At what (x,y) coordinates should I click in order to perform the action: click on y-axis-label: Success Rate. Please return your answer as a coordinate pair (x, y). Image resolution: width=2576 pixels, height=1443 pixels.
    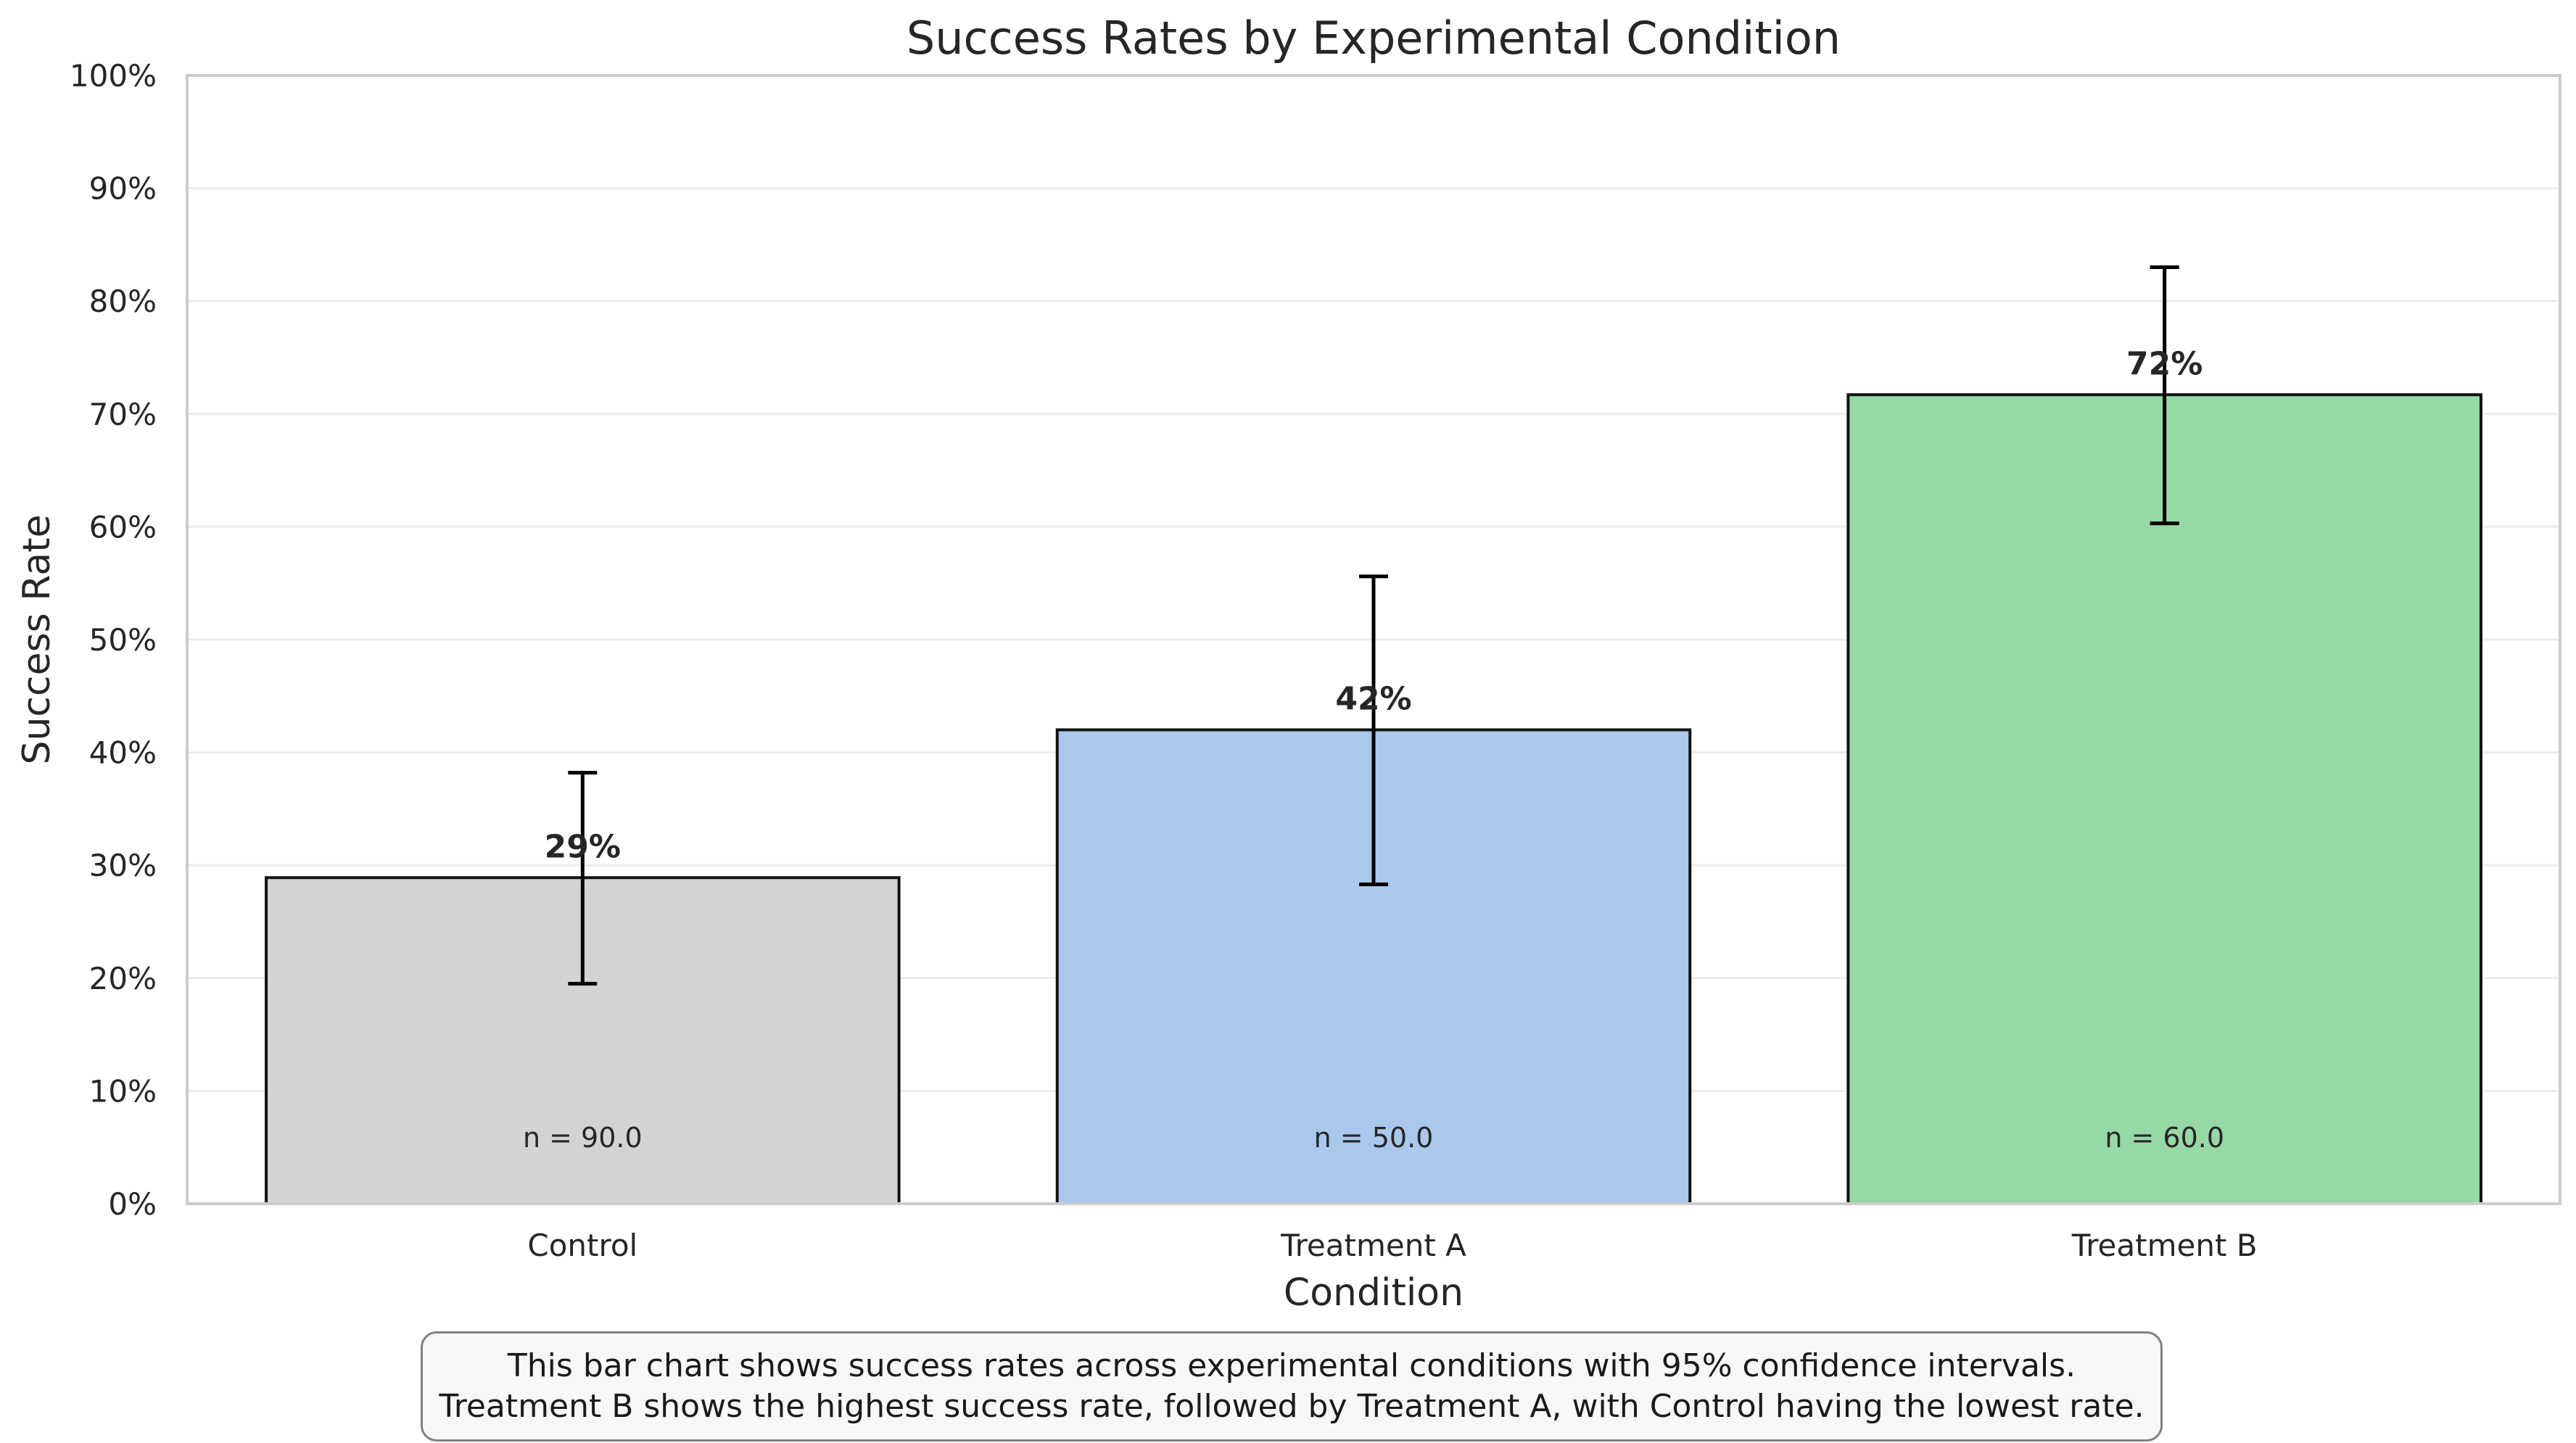
    Looking at the image, I should click on (37, 639).